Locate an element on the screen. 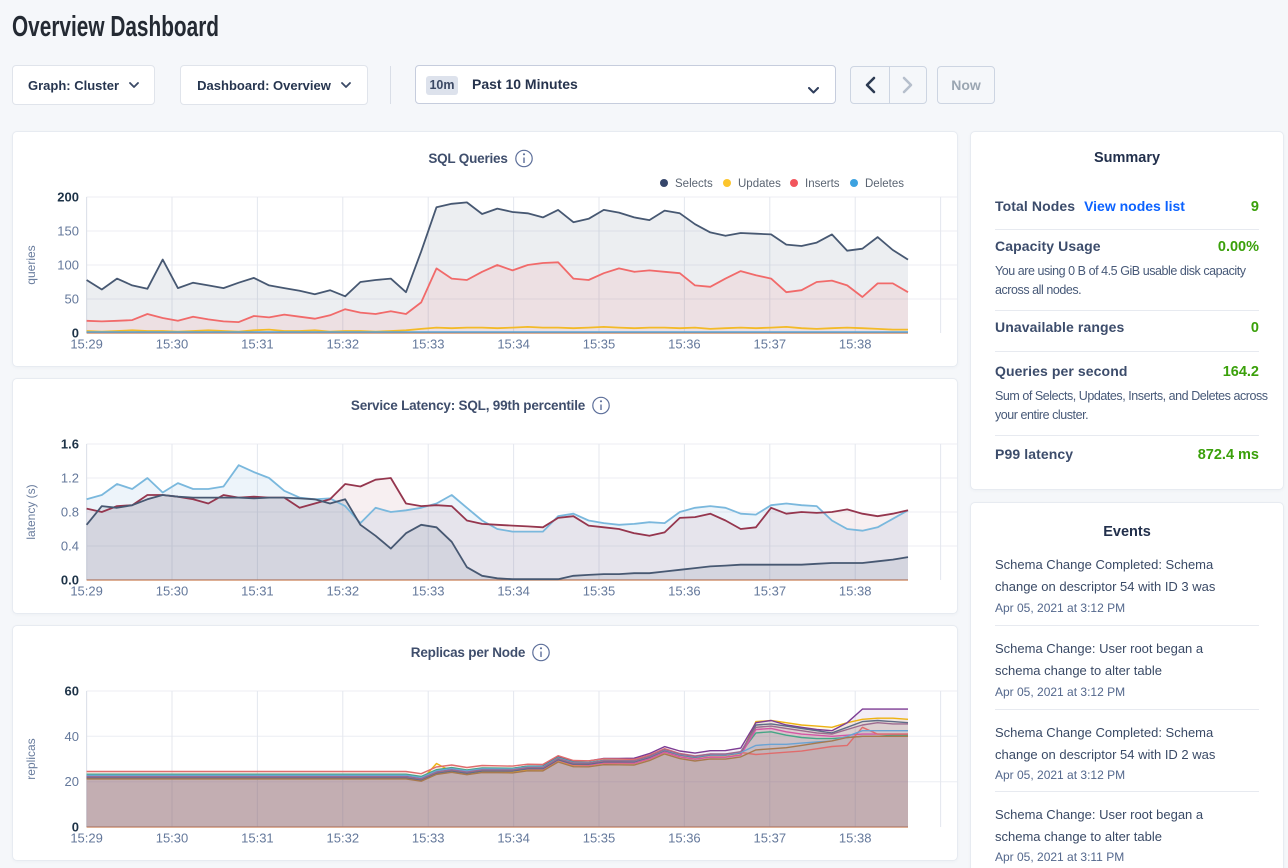  svg-text: 1.2 is located at coordinates (70, 478).